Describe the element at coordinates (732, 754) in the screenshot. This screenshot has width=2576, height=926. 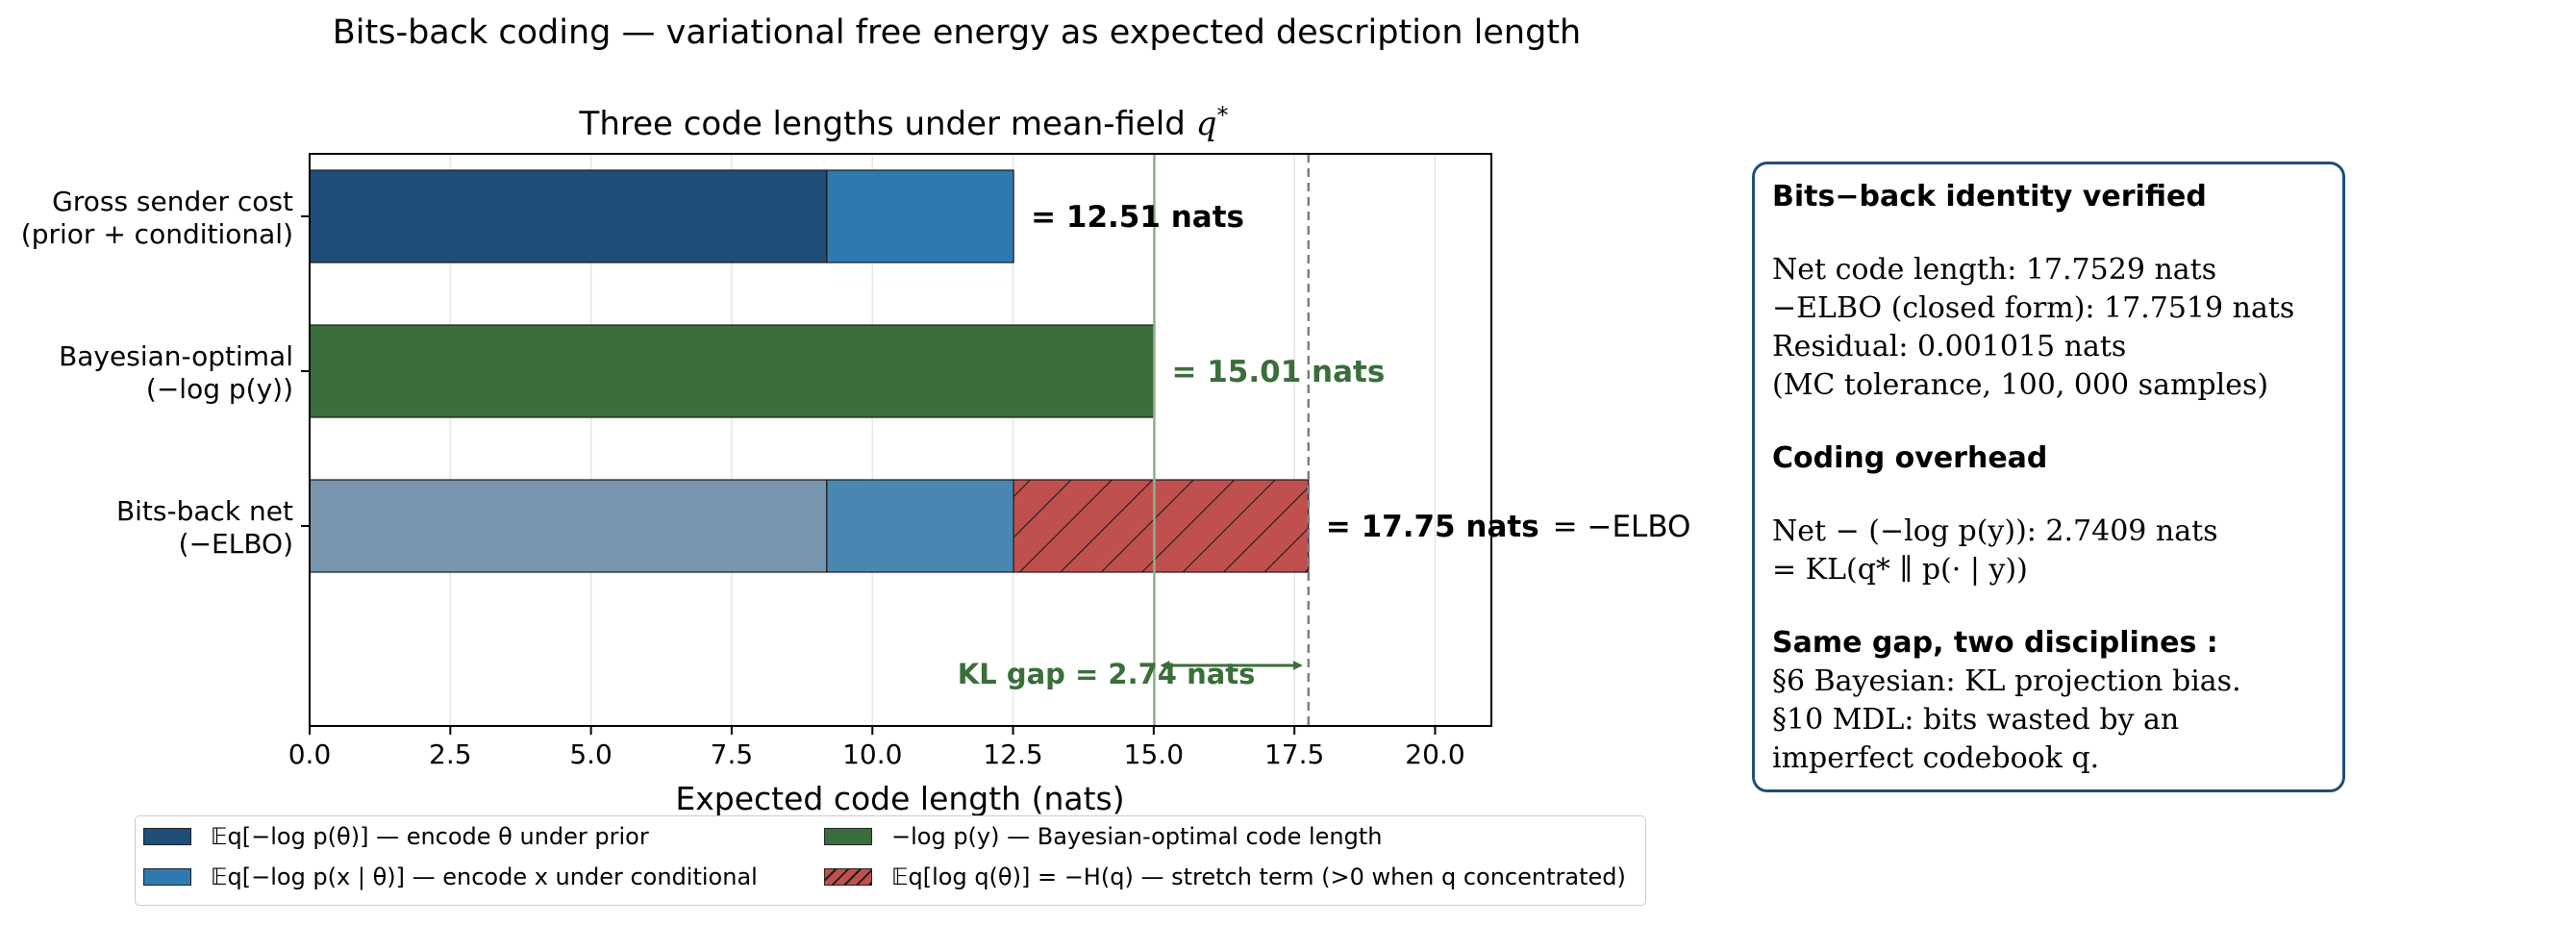
I see `x-tick-label: 7.5` at that location.